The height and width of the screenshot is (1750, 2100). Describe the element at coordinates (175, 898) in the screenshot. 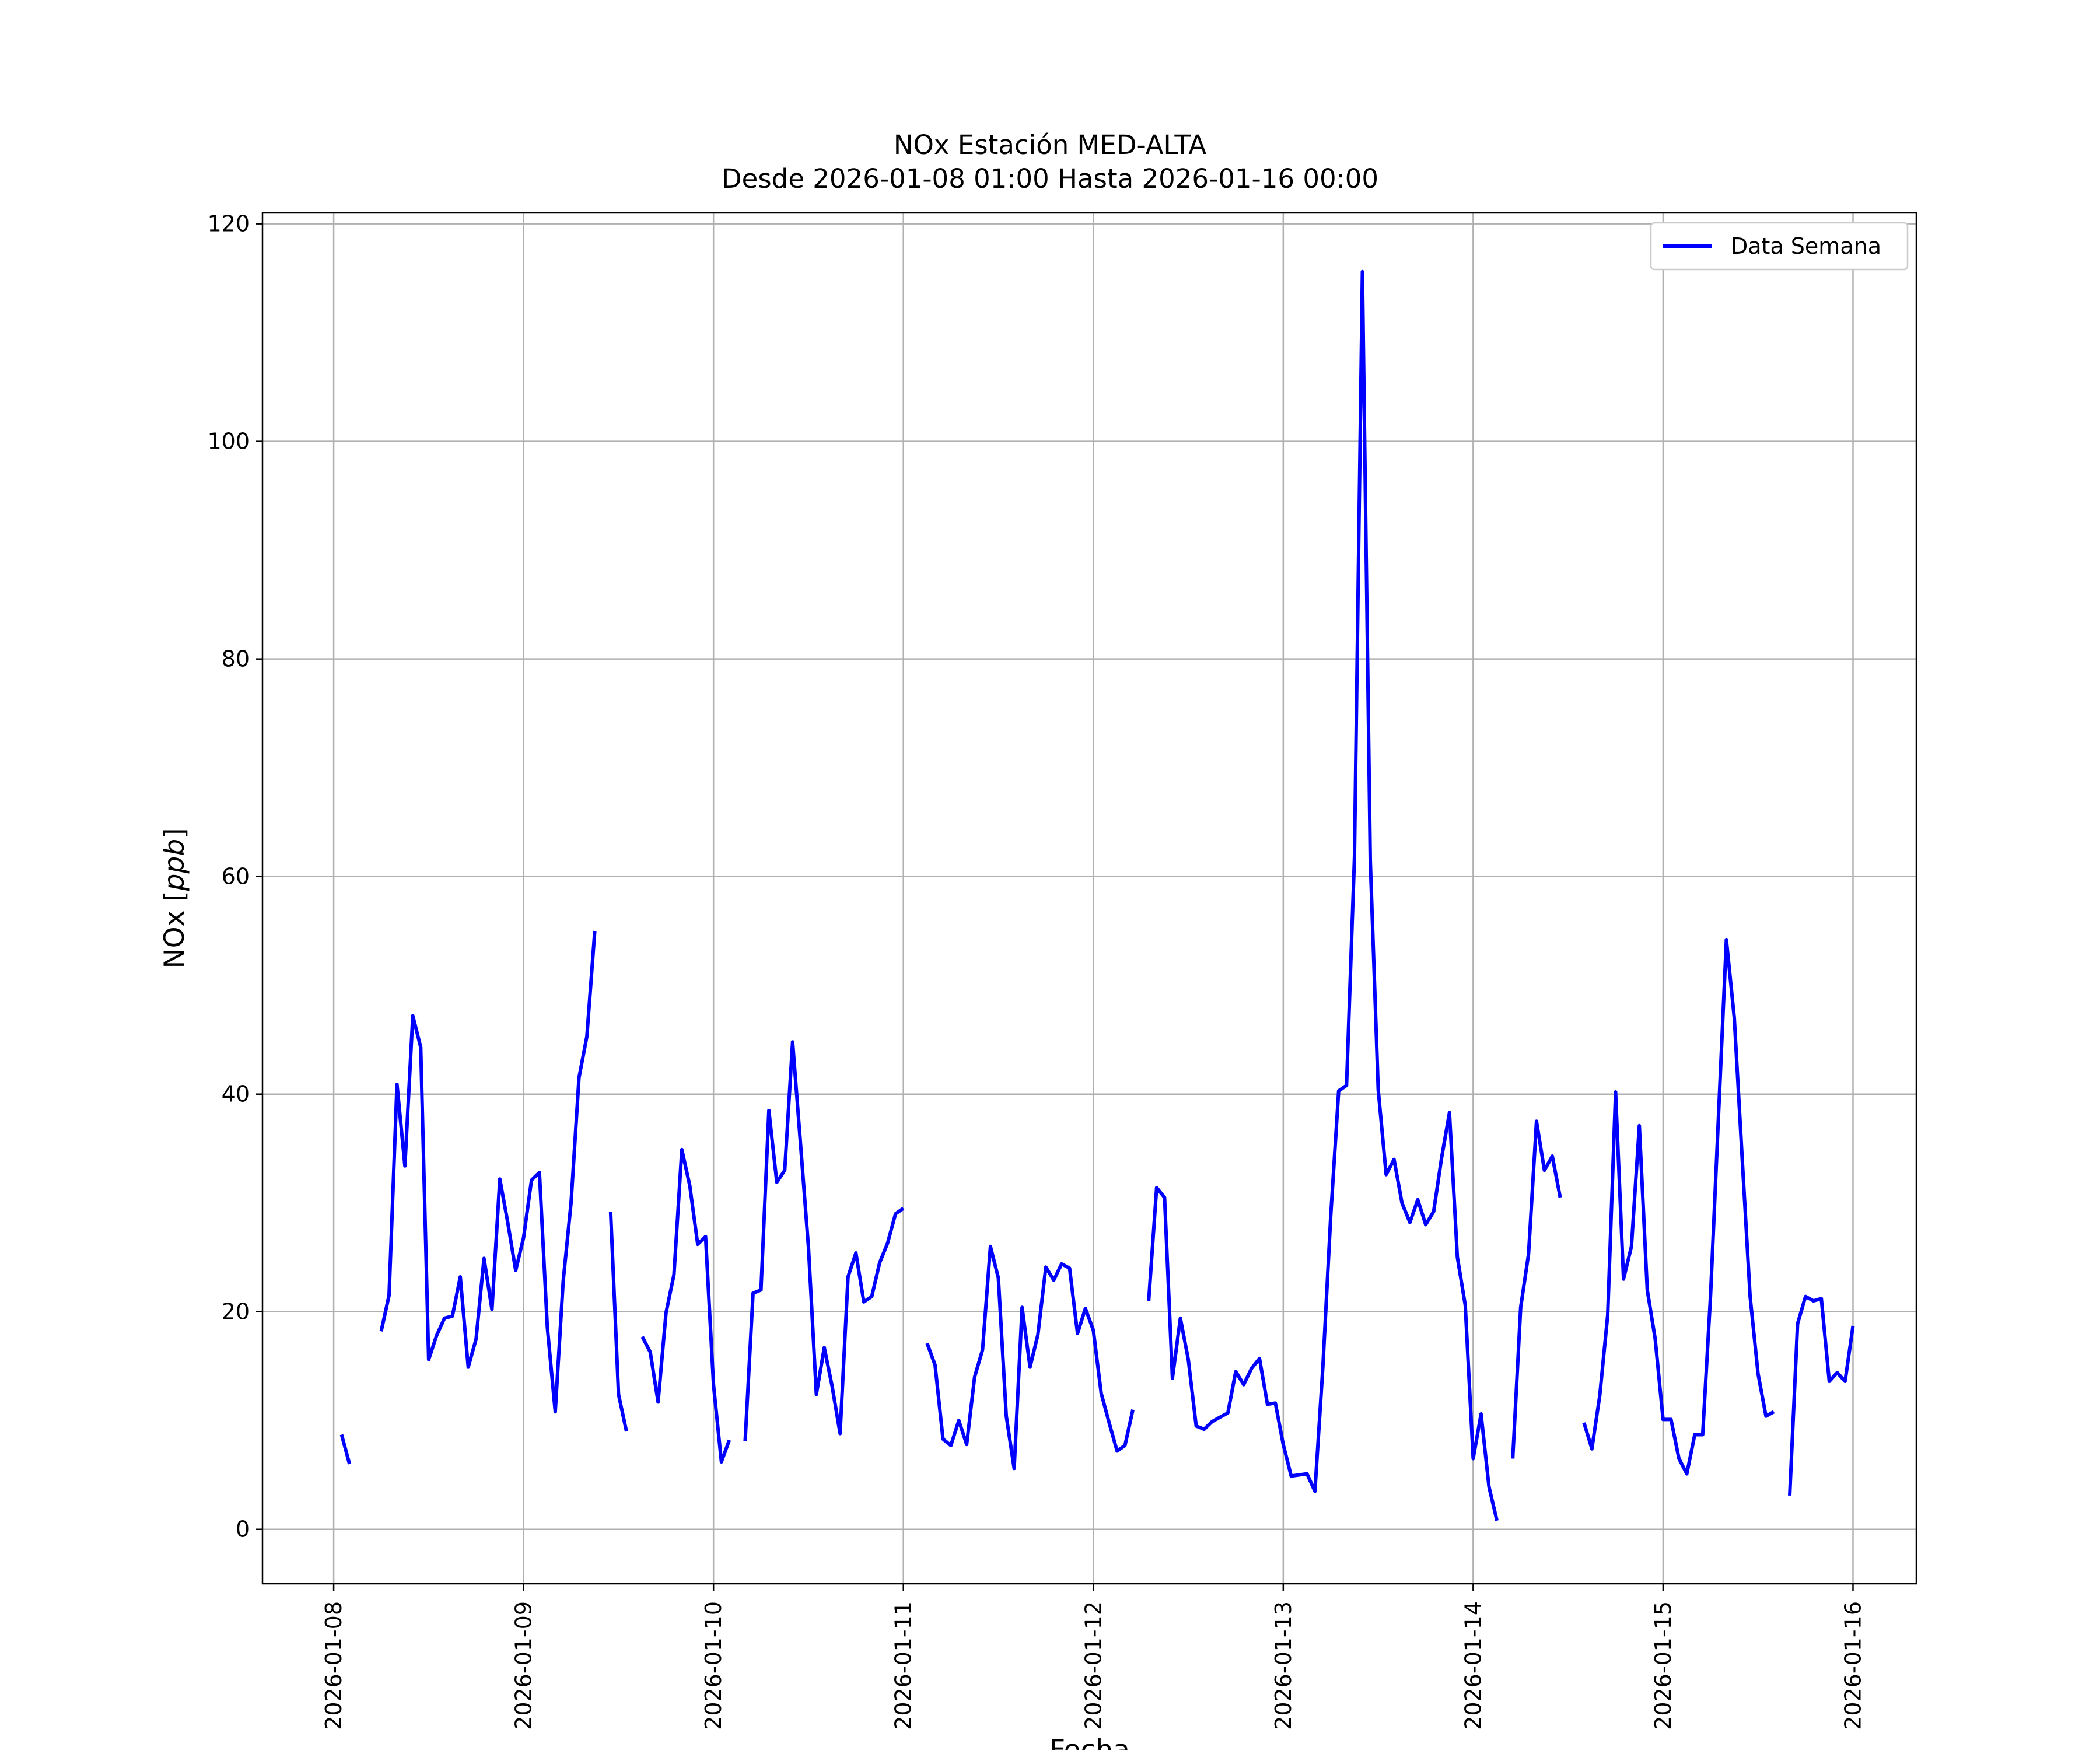

I see `y-axis-label: NOx [ppb]` at that location.